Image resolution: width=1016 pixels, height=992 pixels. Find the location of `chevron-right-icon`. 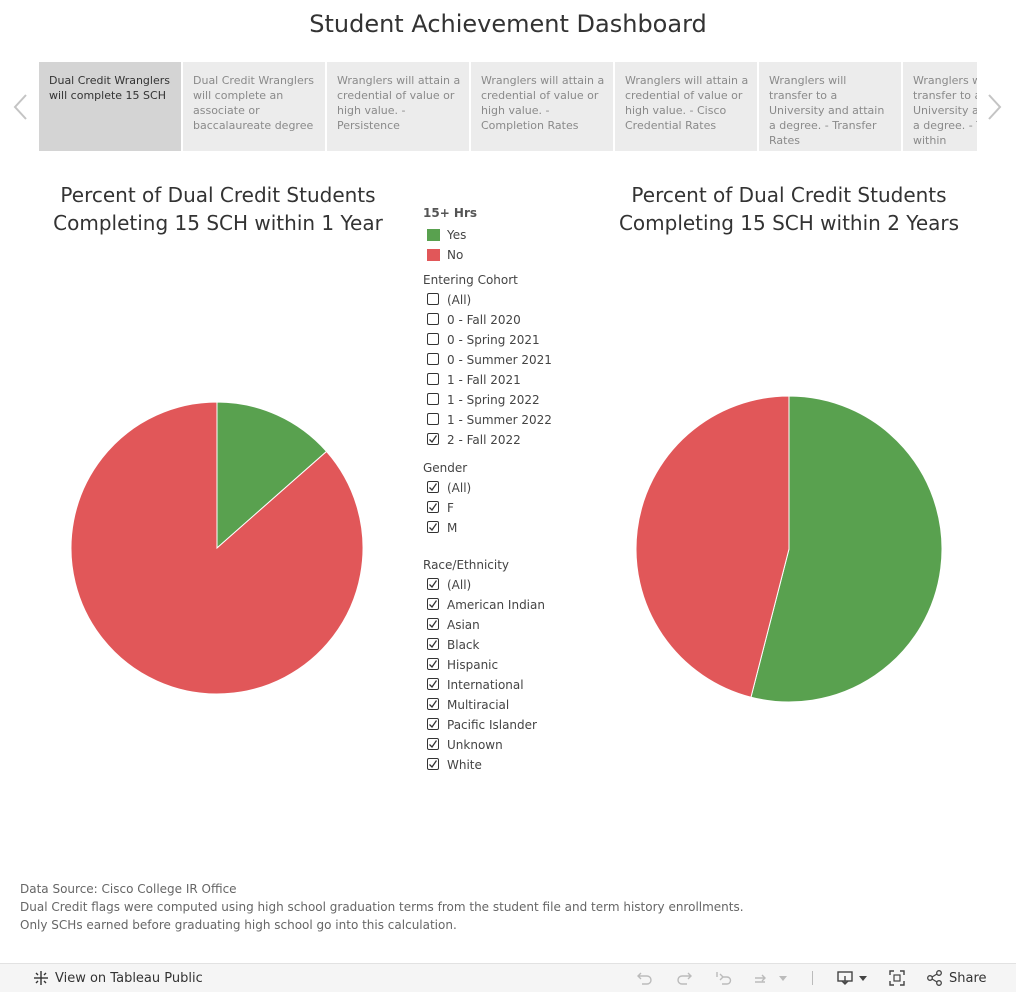

chevron-right-icon is located at coordinates (995, 107).